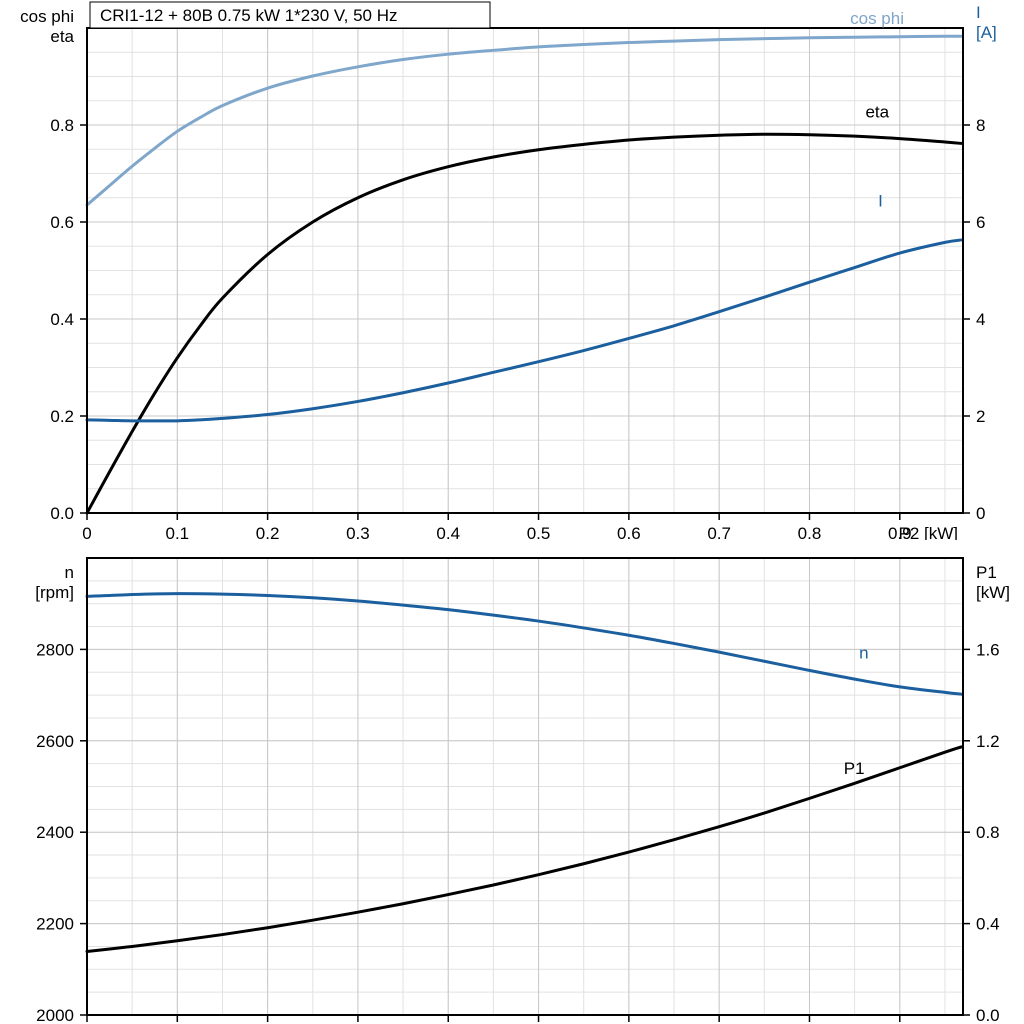 The height and width of the screenshot is (1024, 1024). What do you see at coordinates (524, 644) in the screenshot?
I see `curve-n` at bounding box center [524, 644].